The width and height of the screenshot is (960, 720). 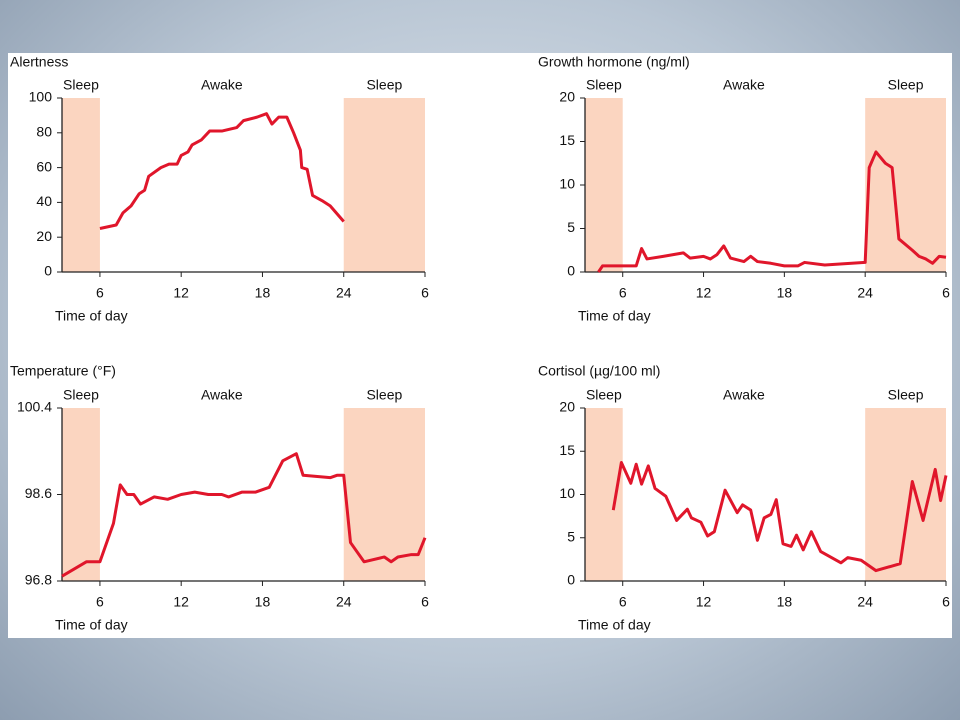 What do you see at coordinates (44, 166) in the screenshot?
I see `y-tick-label: 60` at bounding box center [44, 166].